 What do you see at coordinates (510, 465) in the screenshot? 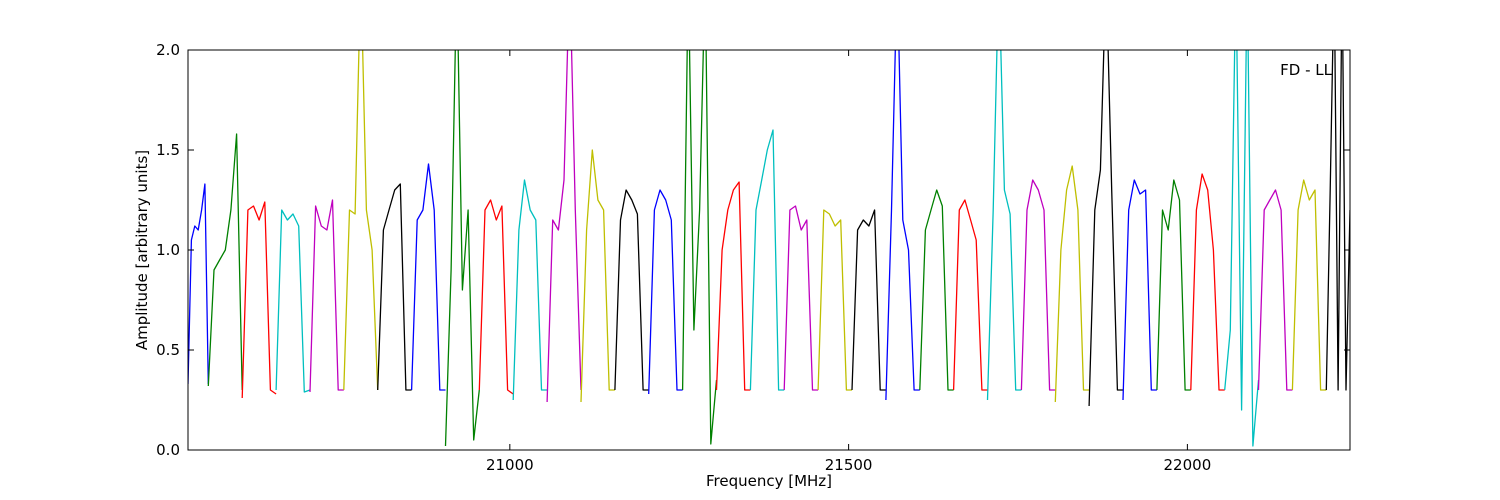
I see `x-tick-label: 21000` at bounding box center [510, 465].